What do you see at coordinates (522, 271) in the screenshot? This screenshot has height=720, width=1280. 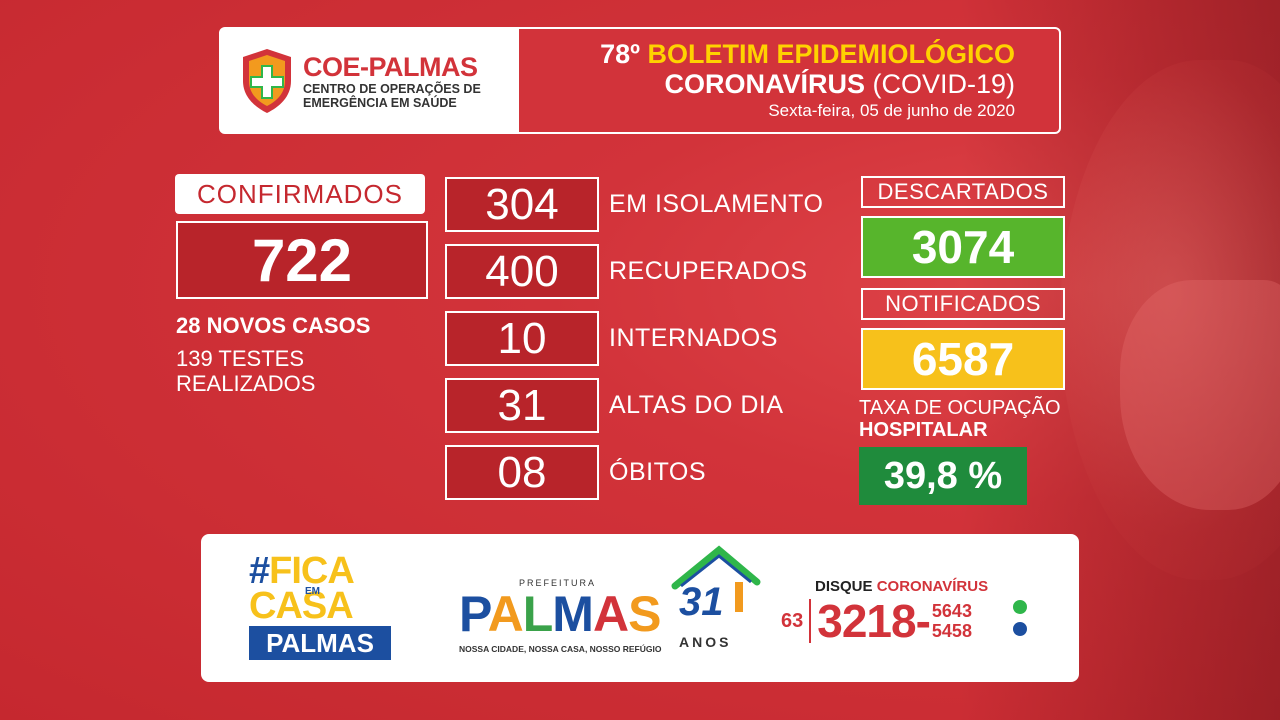 I see `stat-value: 400` at bounding box center [522, 271].